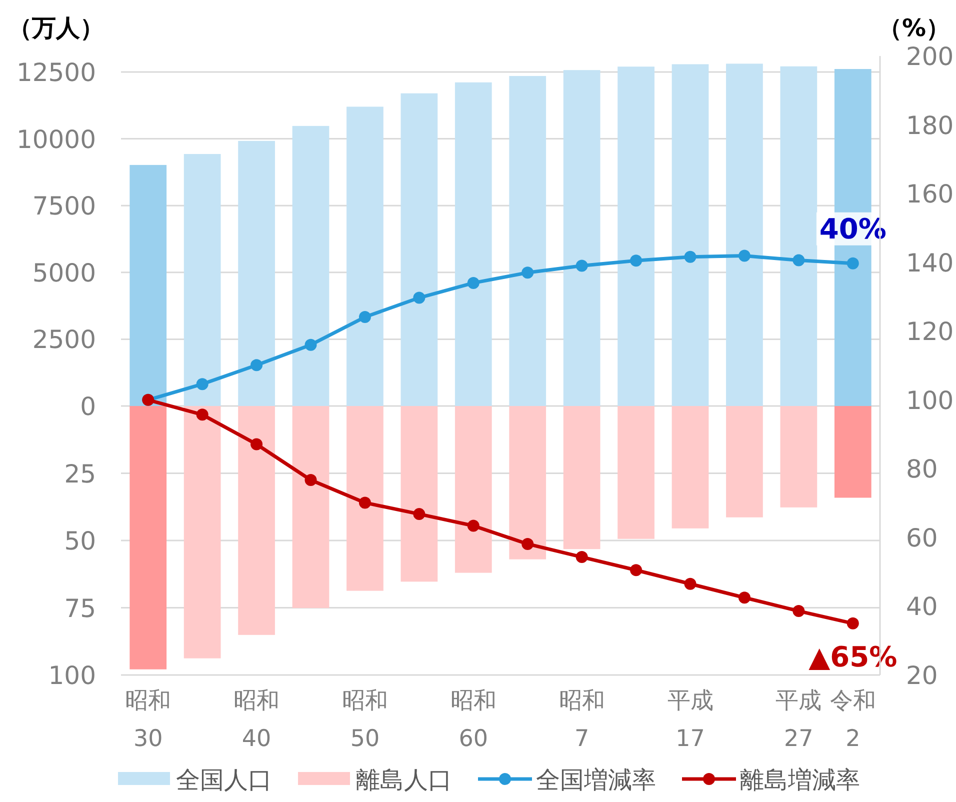 The height and width of the screenshot is (802, 956). I want to click on y-tick-label: 75, so click(80, 608).